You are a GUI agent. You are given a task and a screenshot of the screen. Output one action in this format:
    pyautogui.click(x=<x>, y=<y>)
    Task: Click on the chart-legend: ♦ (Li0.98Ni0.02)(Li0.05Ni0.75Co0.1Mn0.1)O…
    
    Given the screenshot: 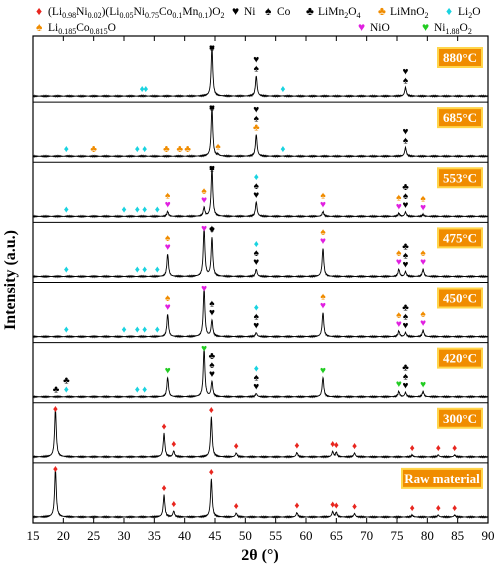 What is the action you would take?
    pyautogui.click(x=258, y=20)
    